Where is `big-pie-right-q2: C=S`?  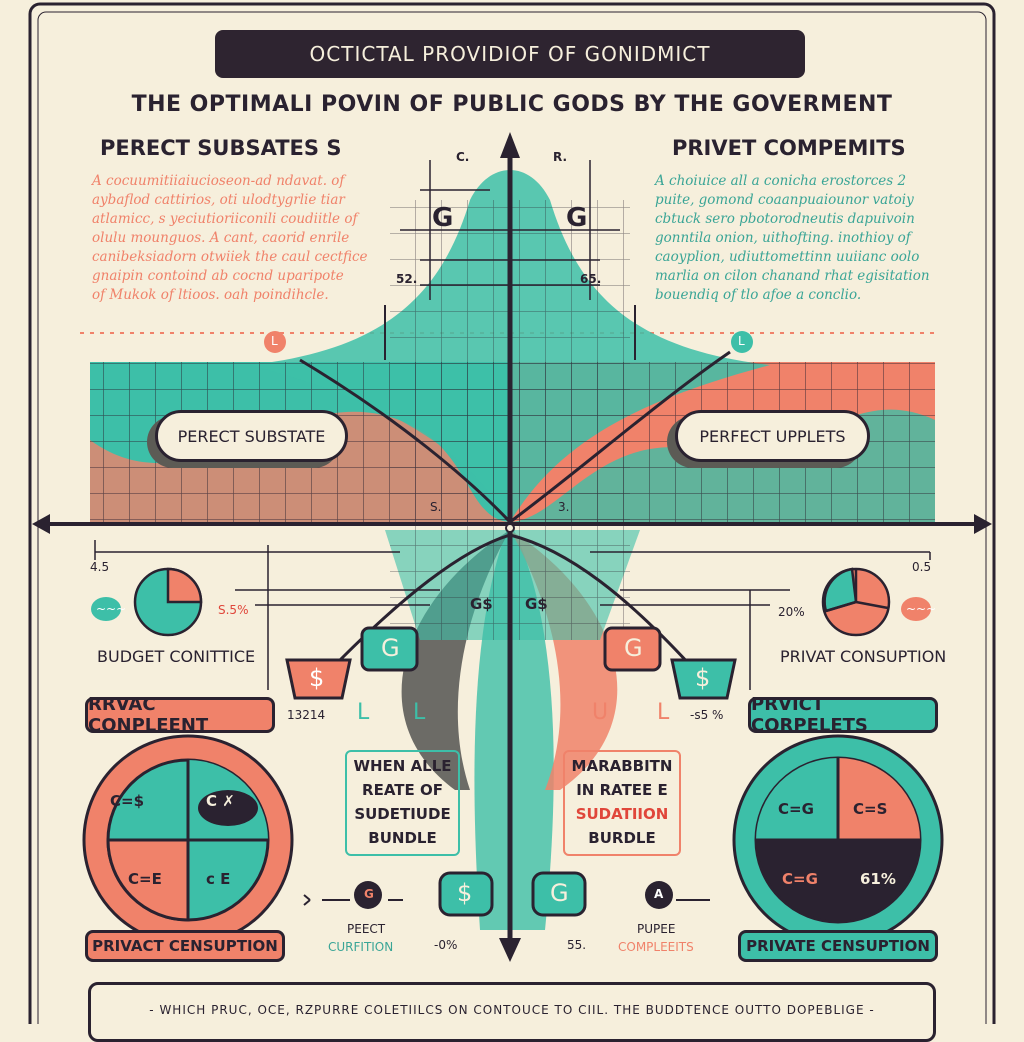 big-pie-right-q2: C=S is located at coordinates (870, 809).